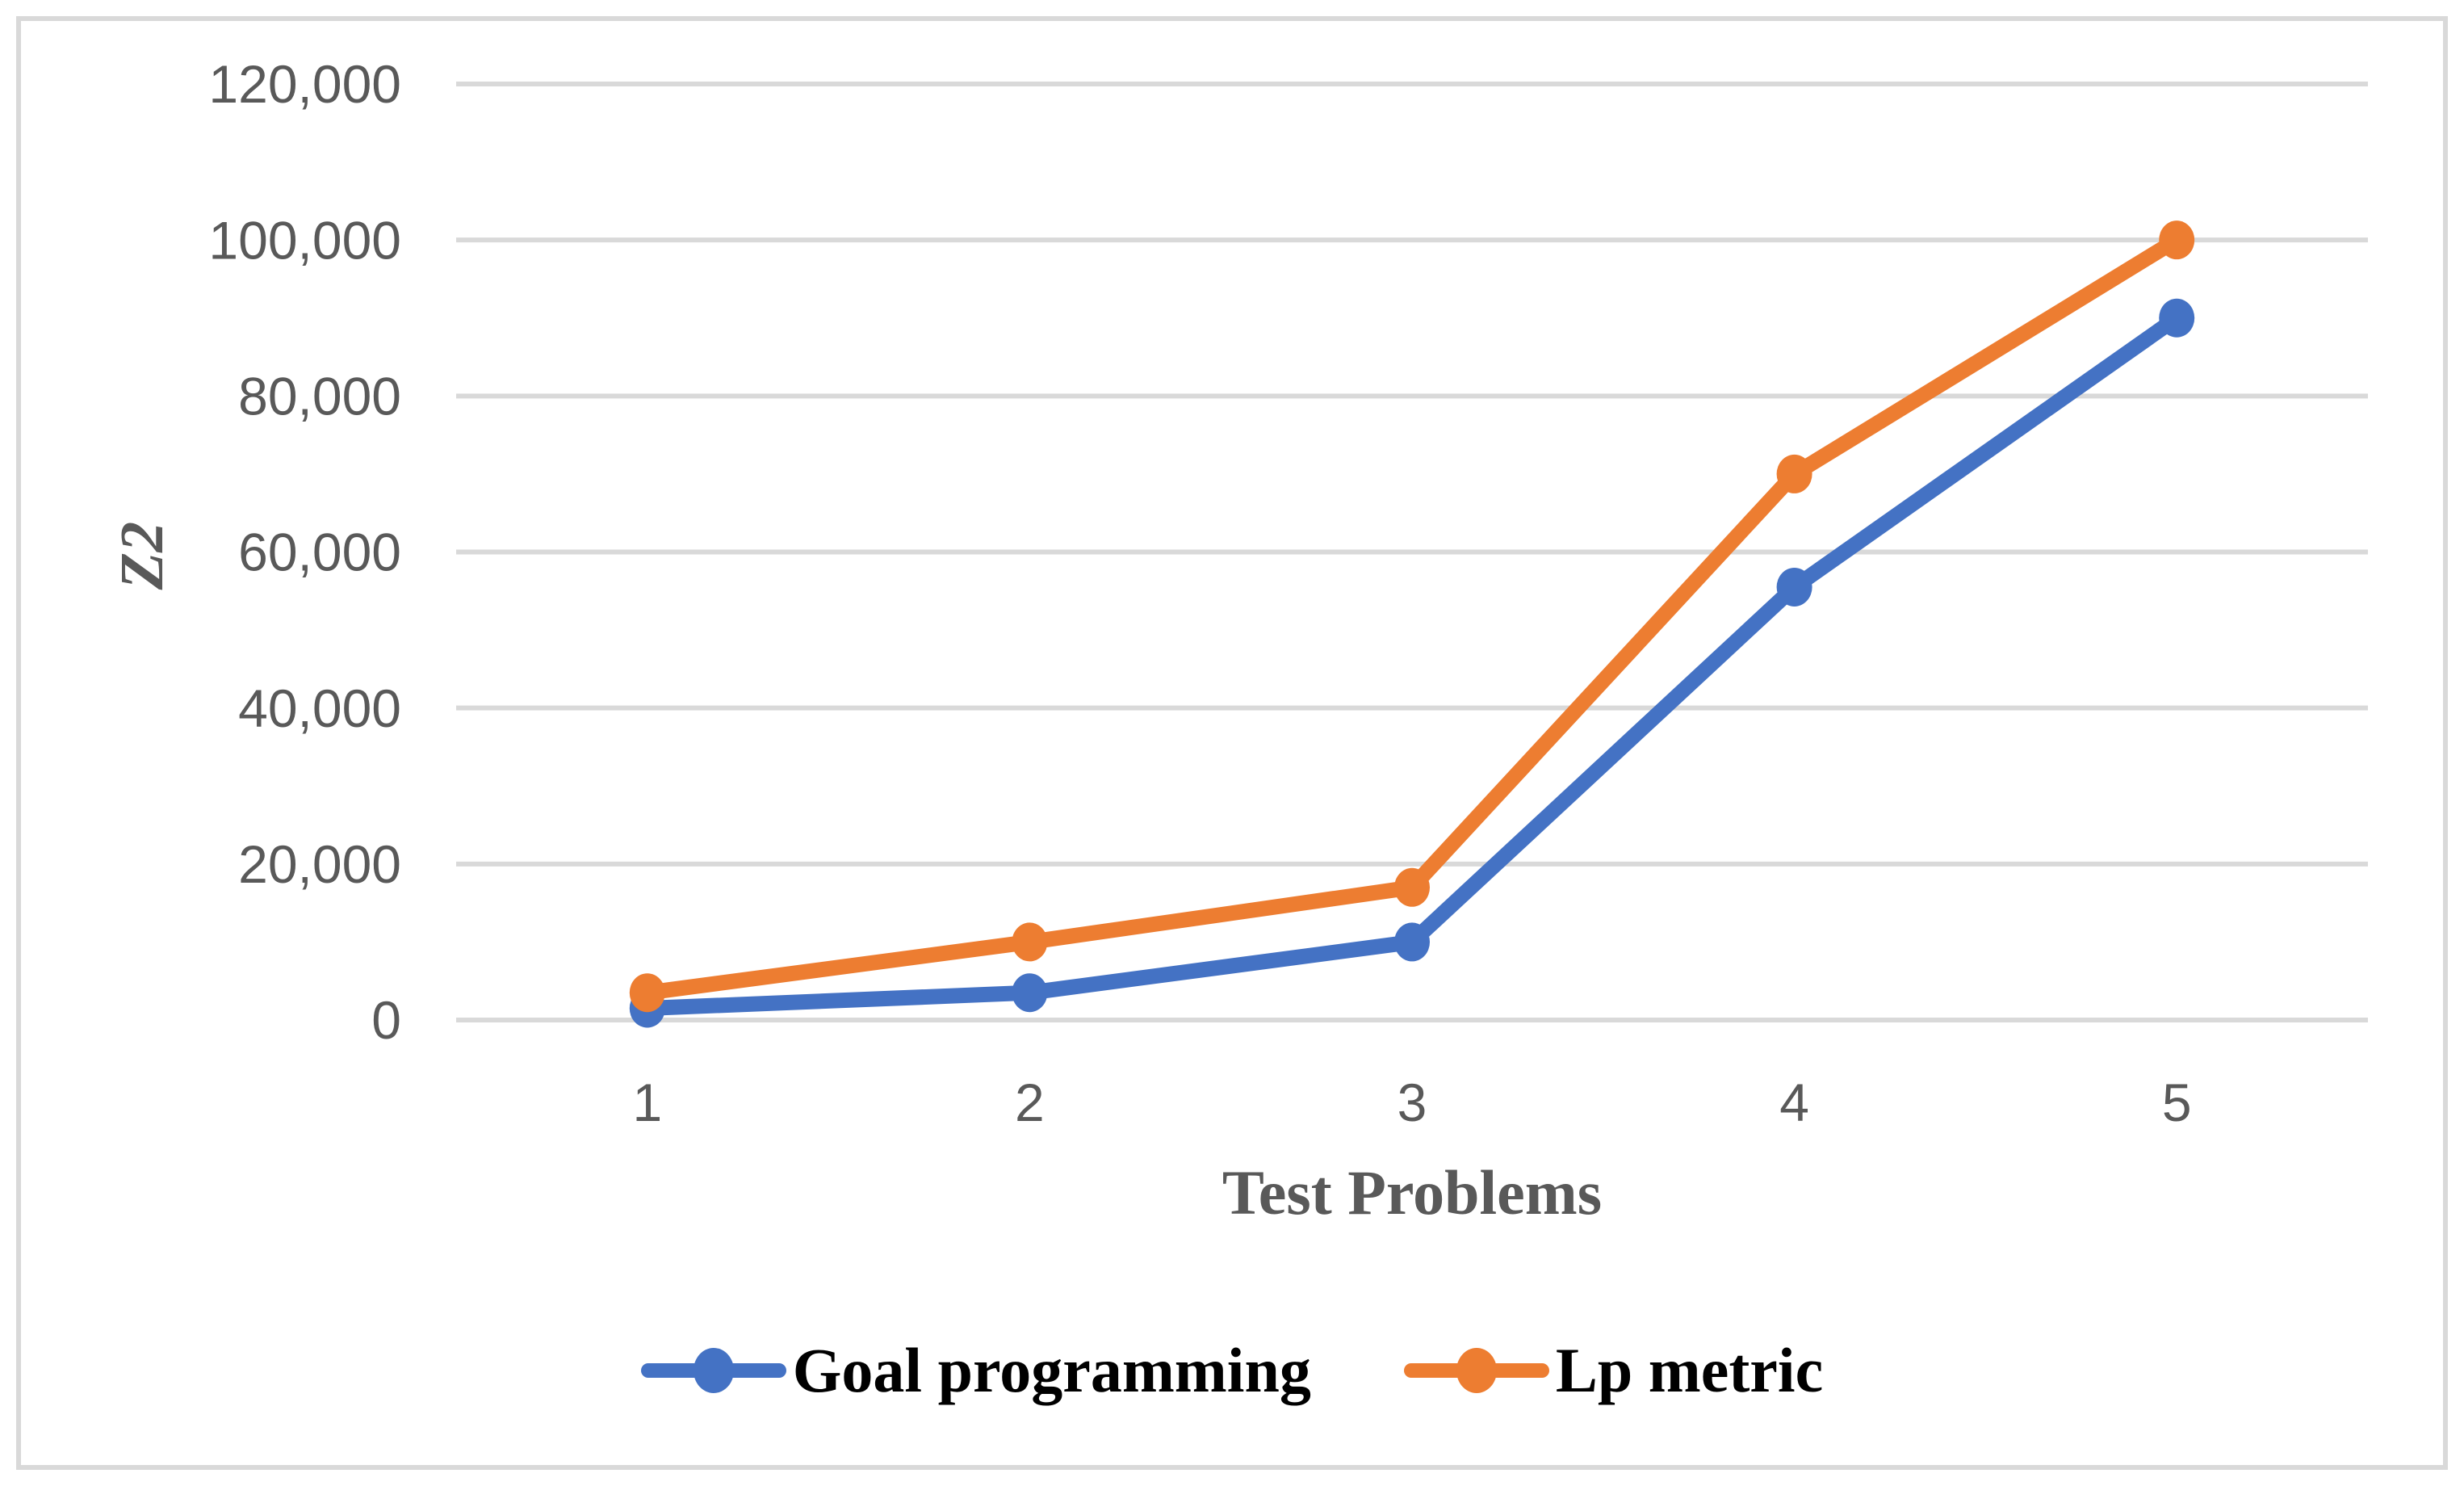  I want to click on y-tick-label: 80,000, so click(319, 396).